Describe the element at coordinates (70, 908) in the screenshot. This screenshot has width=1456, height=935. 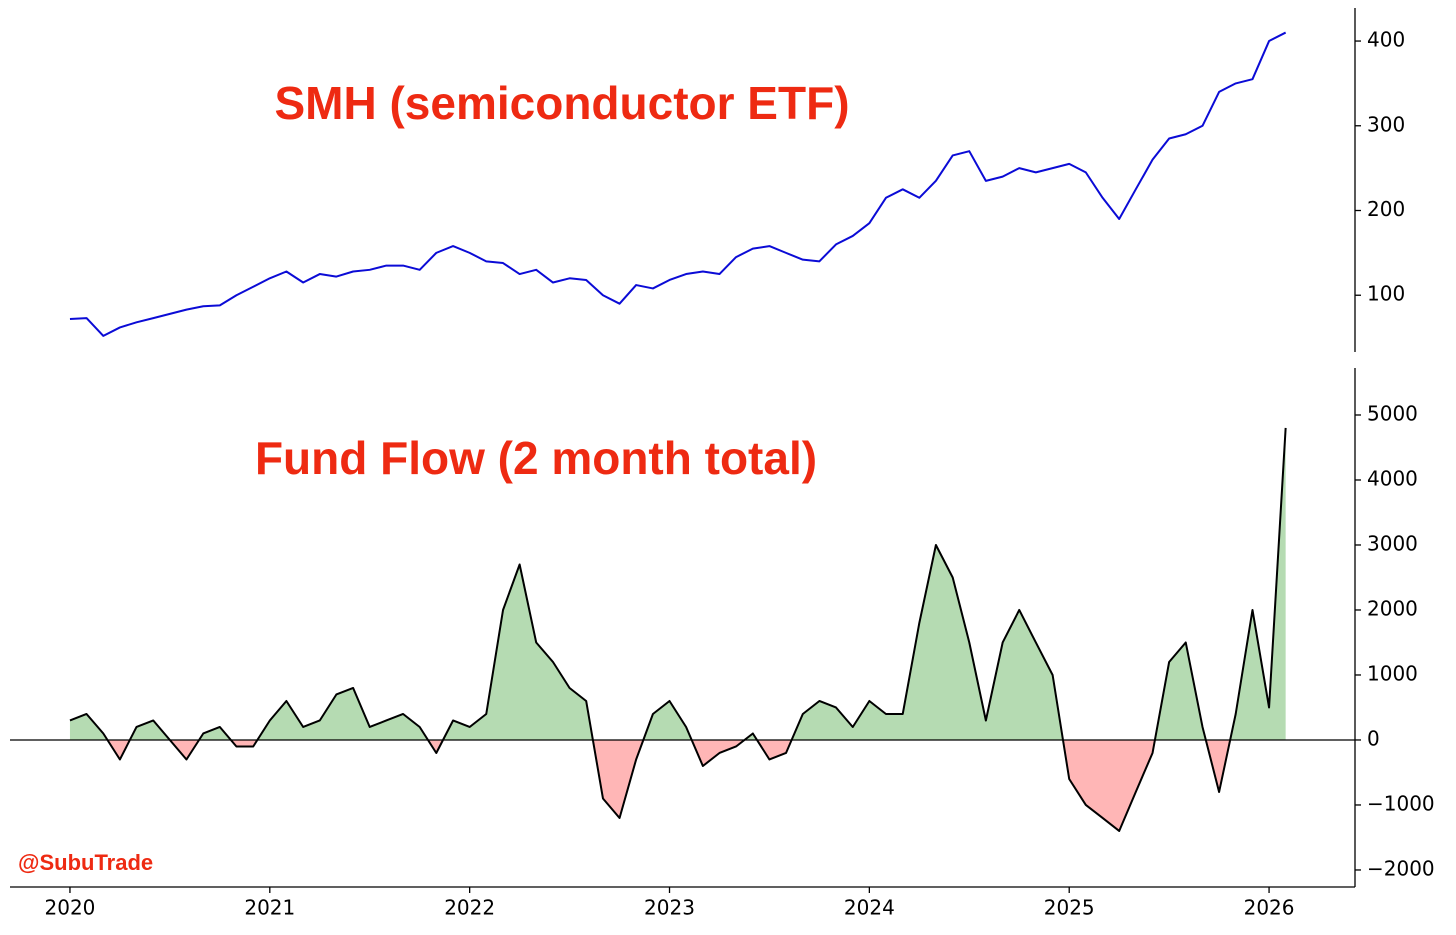
I see `x-tick-label: 2020` at that location.